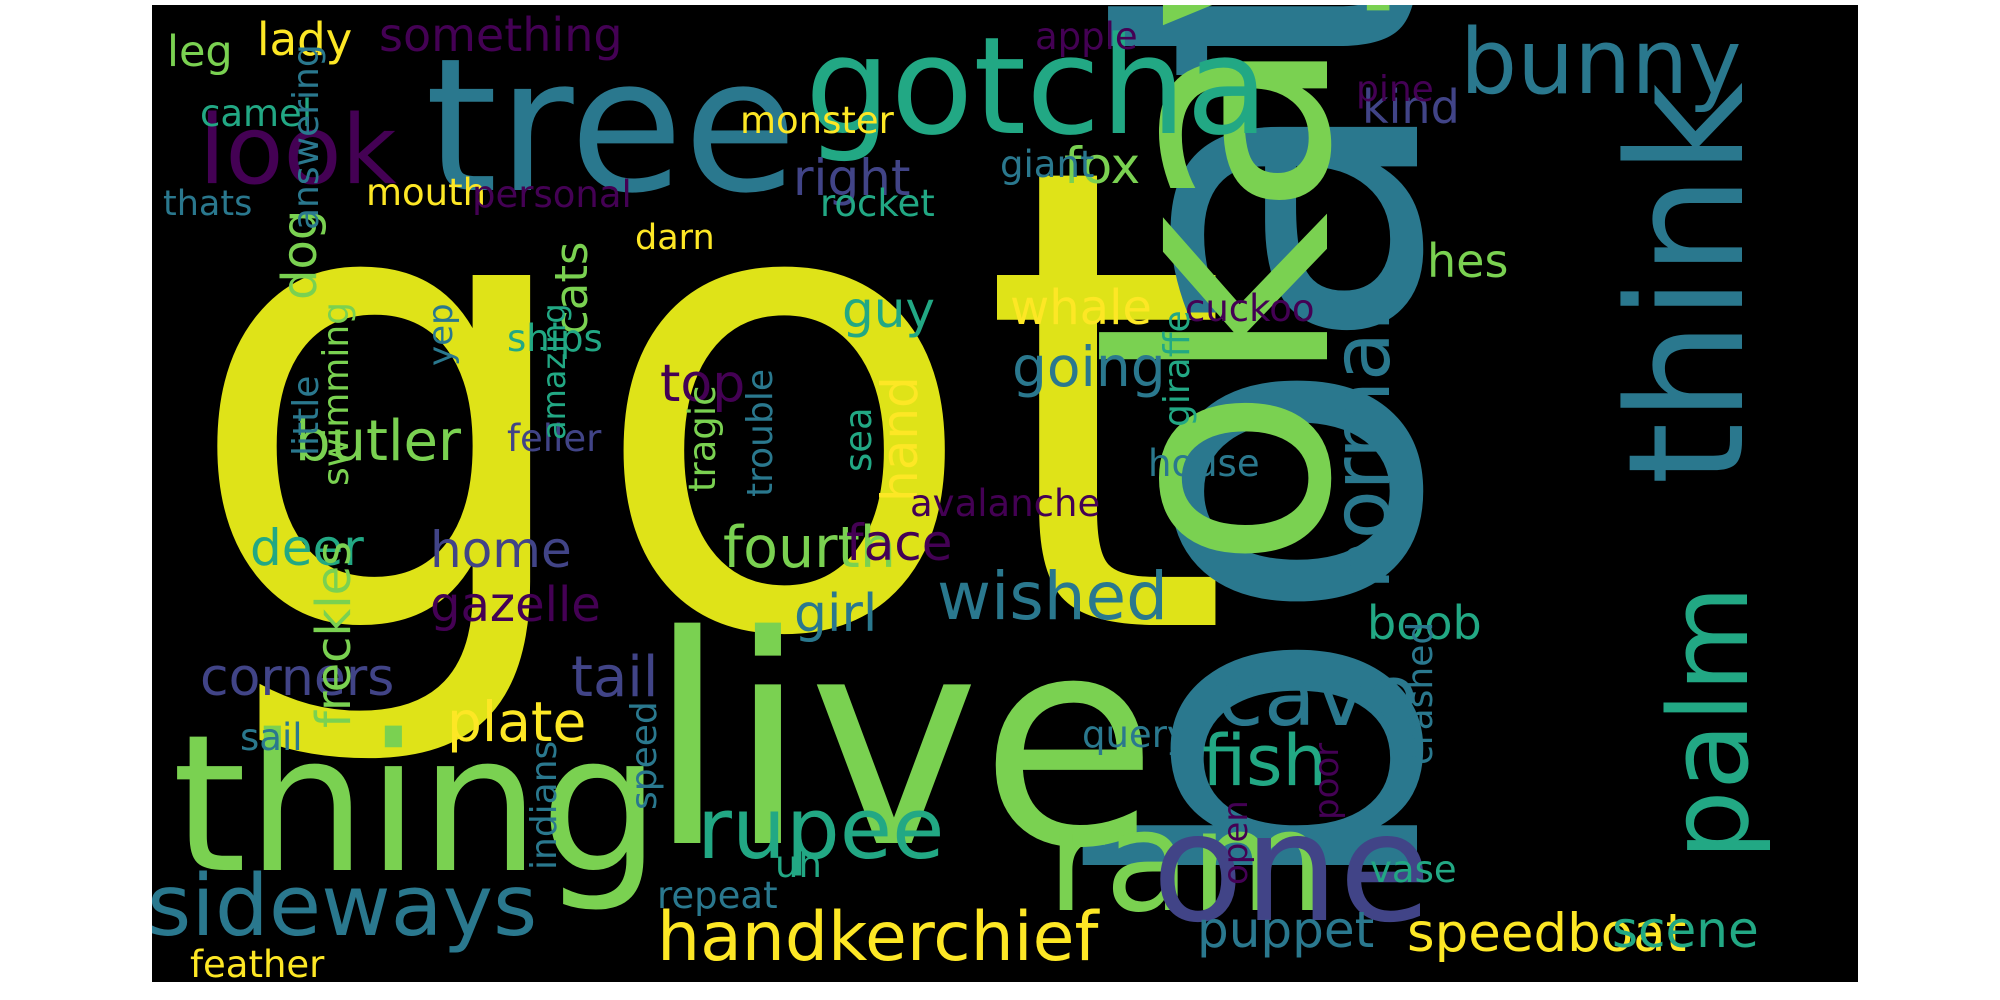  What do you see at coordinates (611, 126) in the screenshot?
I see `cloud-word-tree: tree` at bounding box center [611, 126].